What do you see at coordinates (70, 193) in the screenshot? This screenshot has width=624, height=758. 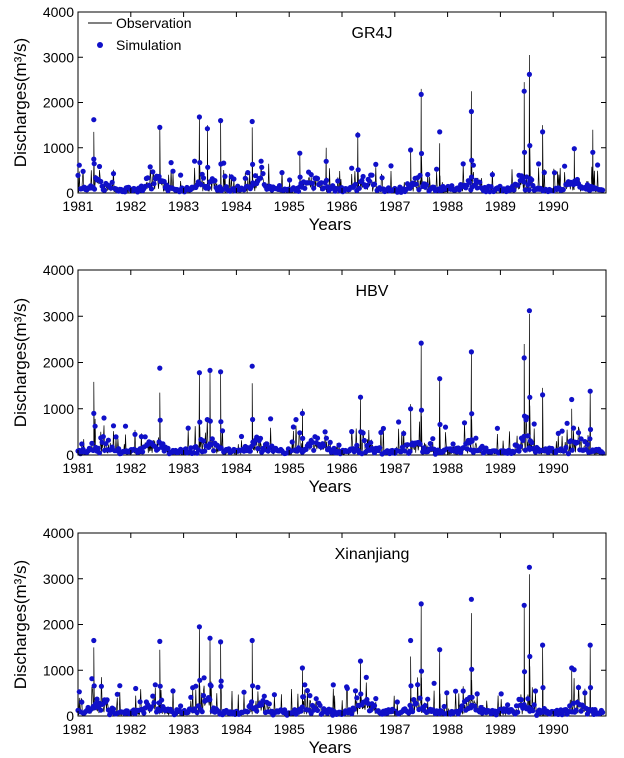 I see `y-tick-label: 0` at bounding box center [70, 193].